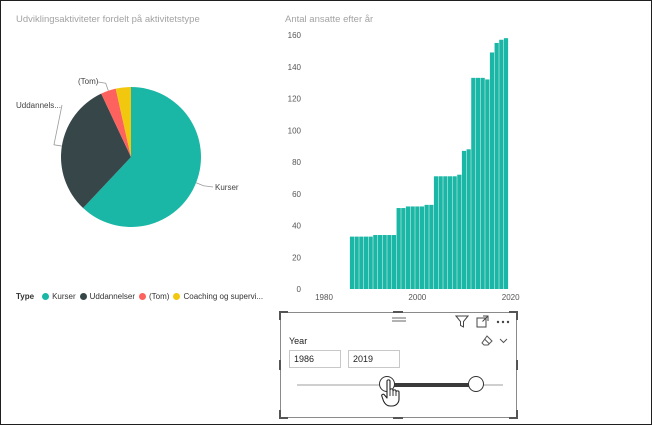  What do you see at coordinates (380, 262) in the screenshot?
I see `bar-1992` at bounding box center [380, 262].